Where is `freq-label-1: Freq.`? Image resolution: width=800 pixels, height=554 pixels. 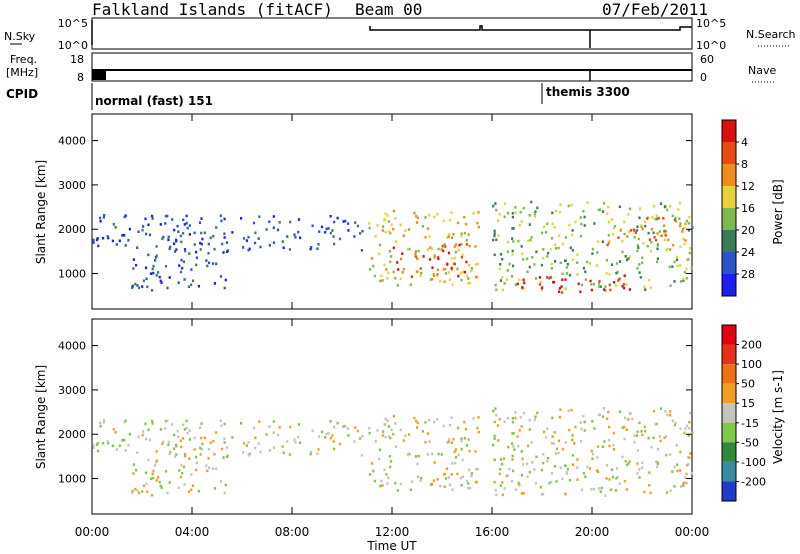 freq-label-1: Freq. is located at coordinates (23, 59).